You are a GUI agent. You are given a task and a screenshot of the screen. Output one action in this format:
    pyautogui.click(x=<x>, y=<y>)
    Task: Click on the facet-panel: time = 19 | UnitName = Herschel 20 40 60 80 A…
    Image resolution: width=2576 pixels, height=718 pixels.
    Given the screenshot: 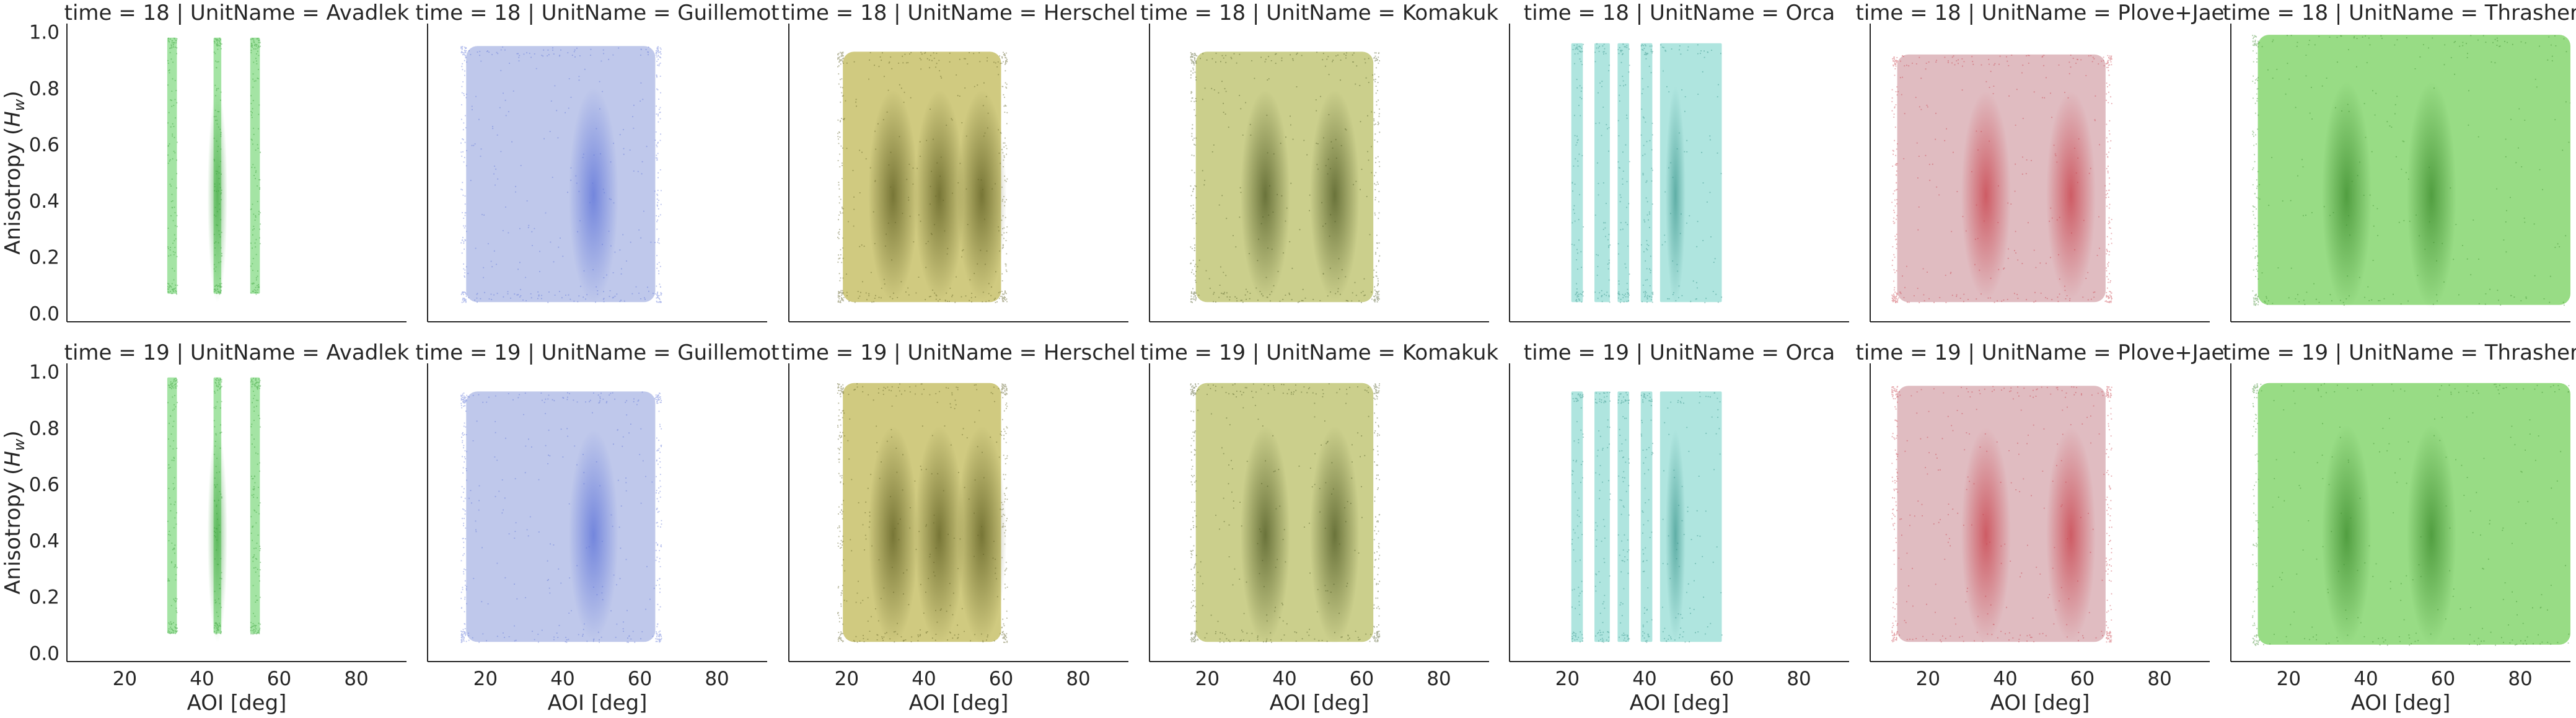 What is the action you would take?
    pyautogui.click(x=959, y=528)
    